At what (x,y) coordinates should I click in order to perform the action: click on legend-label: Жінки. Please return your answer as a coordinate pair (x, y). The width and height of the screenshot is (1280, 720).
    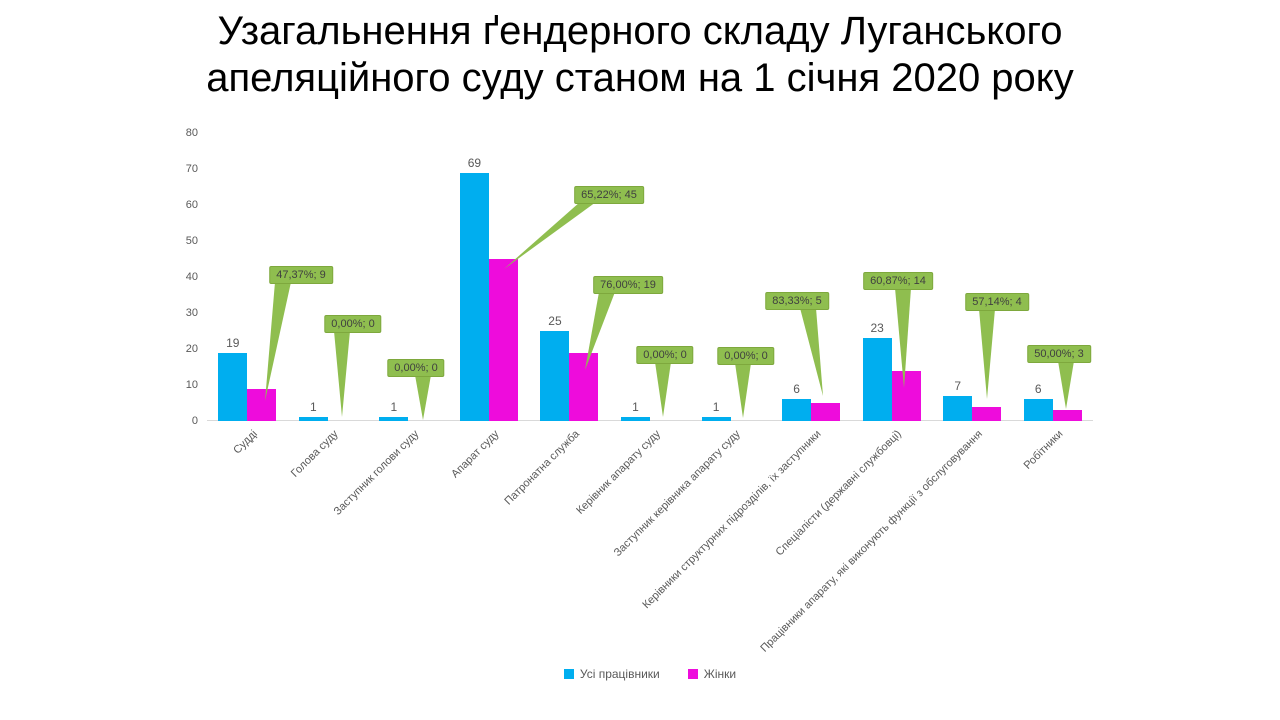
    Looking at the image, I should click on (720, 674).